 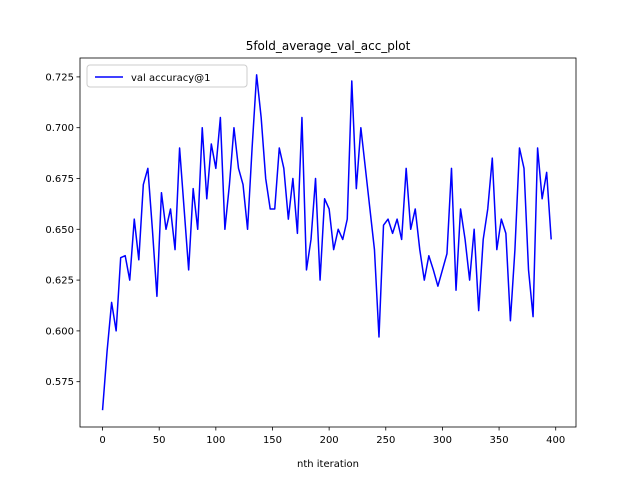 What do you see at coordinates (59, 331) in the screenshot?
I see `y-tick-label: 0.600` at bounding box center [59, 331].